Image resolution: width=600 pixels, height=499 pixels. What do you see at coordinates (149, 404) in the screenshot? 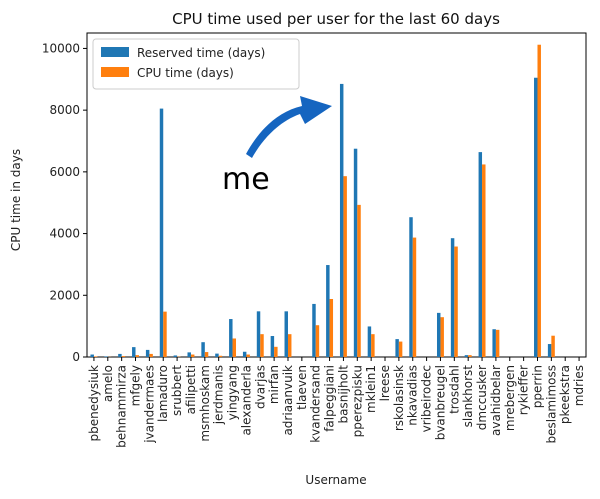
I see `x-tick-label: jvandermaes` at bounding box center [149, 404].